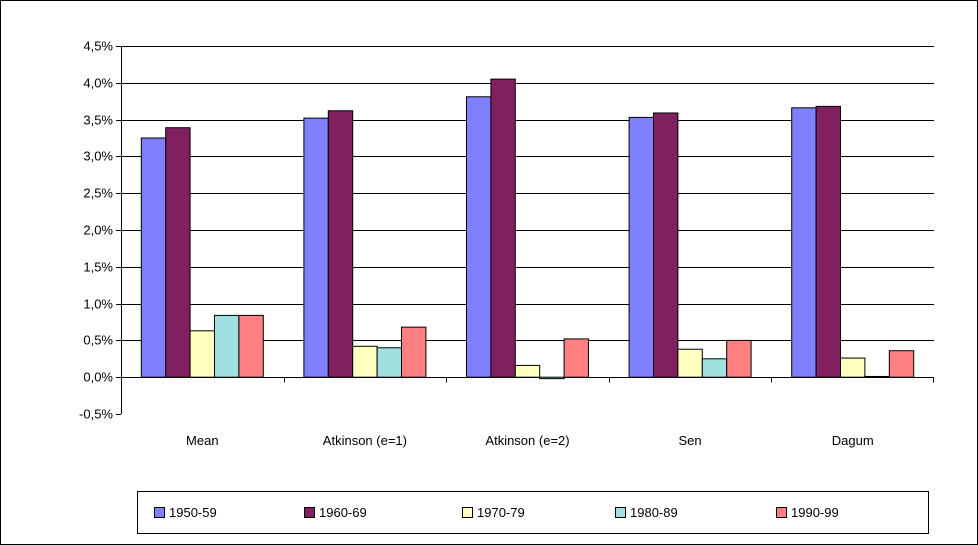 Image resolution: width=978 pixels, height=545 pixels. What do you see at coordinates (98, 340) in the screenshot?
I see `y-tick-label: 0,5%` at bounding box center [98, 340].